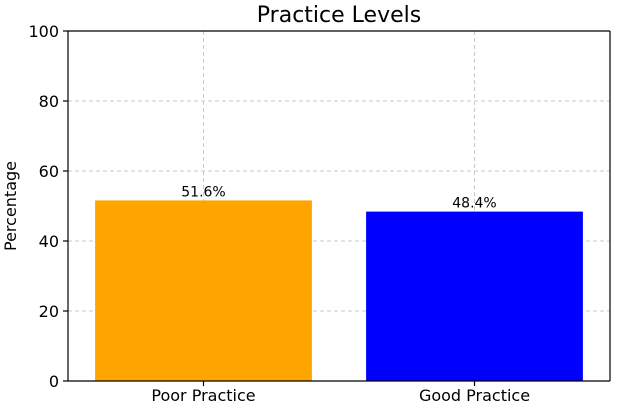  What do you see at coordinates (474, 296) in the screenshot?
I see `bar-good-practice` at bounding box center [474, 296].